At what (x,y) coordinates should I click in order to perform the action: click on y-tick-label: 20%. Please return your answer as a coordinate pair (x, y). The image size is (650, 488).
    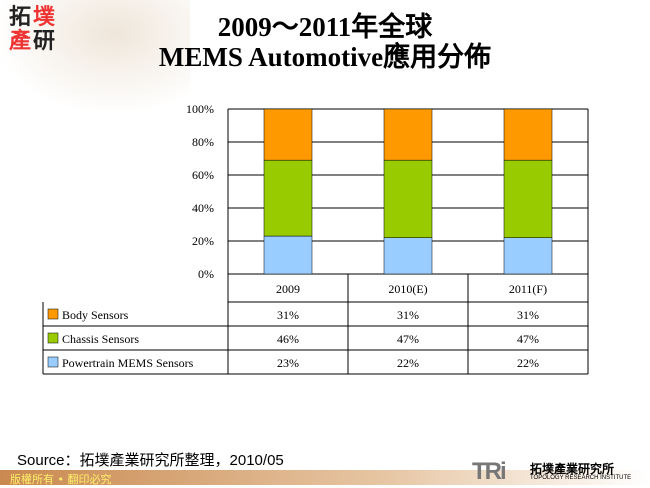
    Looking at the image, I should click on (203, 241).